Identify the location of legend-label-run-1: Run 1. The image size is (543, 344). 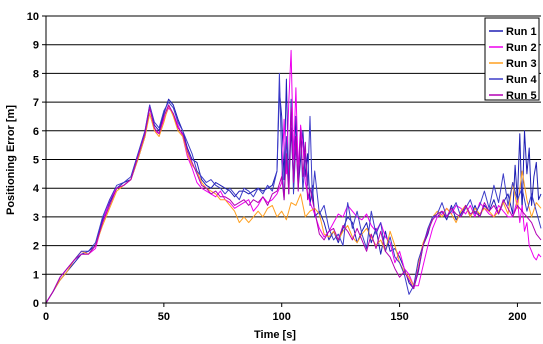
(521, 32).